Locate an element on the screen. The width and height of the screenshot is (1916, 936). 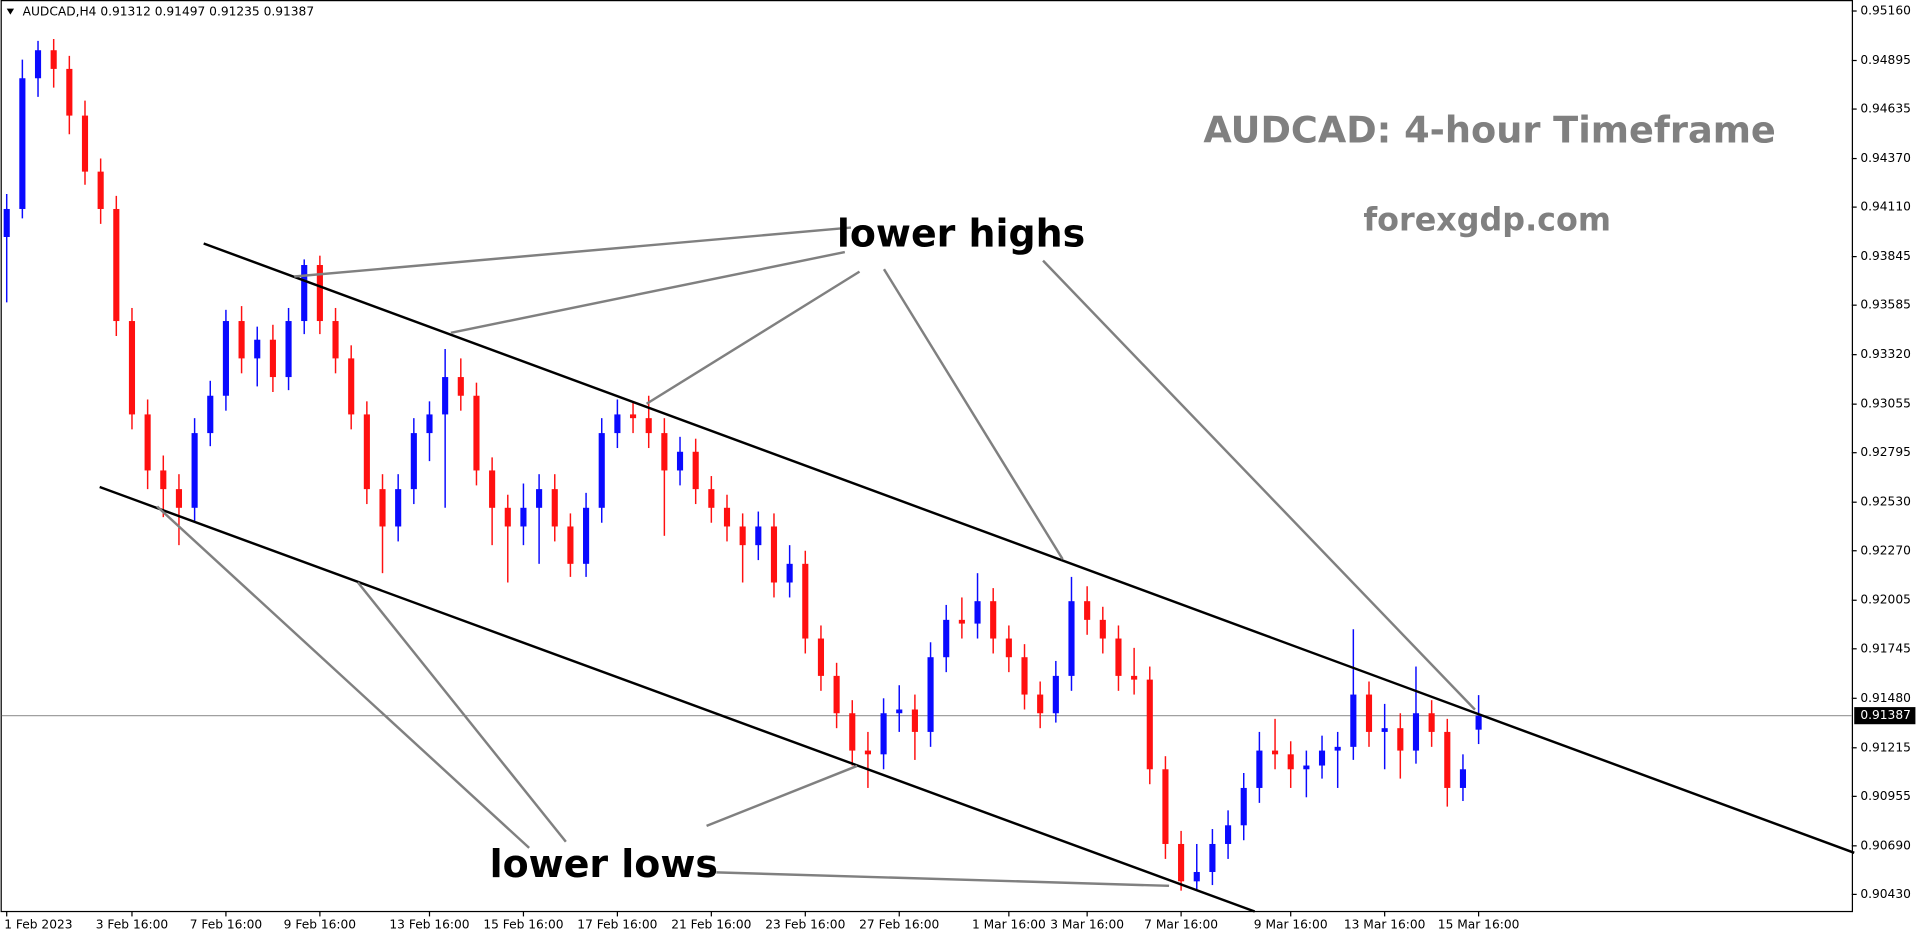
y-tick-label: 0.90955 is located at coordinates (1885, 796).